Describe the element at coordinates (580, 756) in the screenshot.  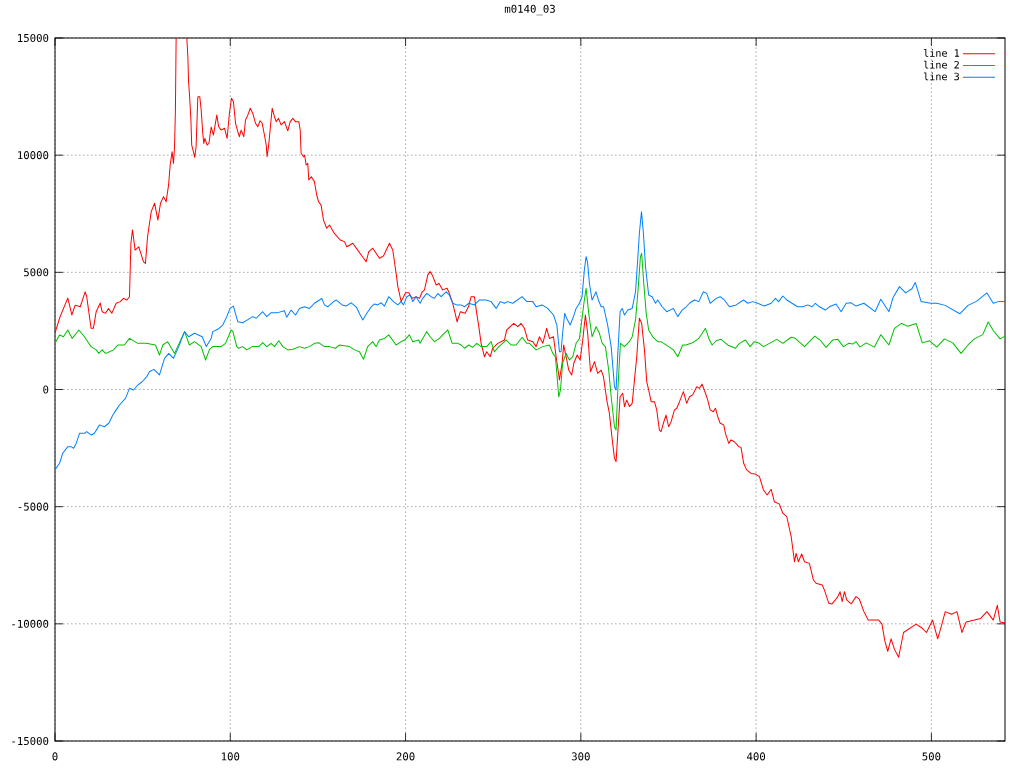
I see `x-tick-label: 300` at that location.